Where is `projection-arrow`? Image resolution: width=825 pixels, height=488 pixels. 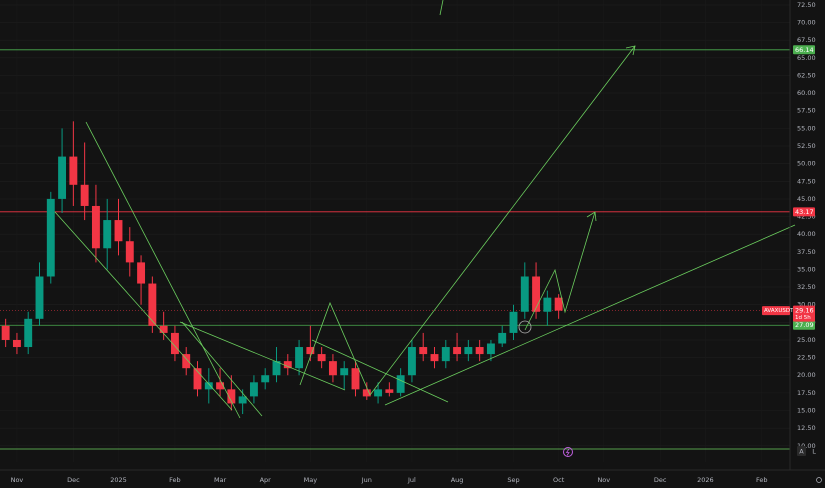
projection-arrow is located at coordinates (560, 271).